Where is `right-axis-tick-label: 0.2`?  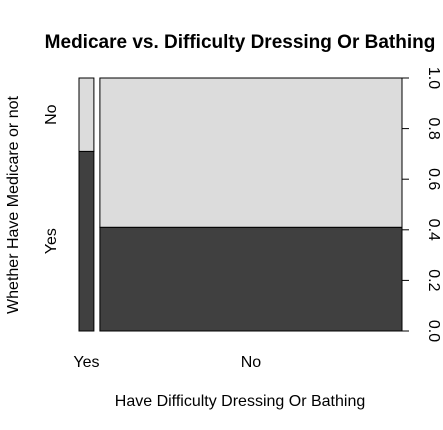
right-axis-tick-label: 0.2 is located at coordinates (433, 280).